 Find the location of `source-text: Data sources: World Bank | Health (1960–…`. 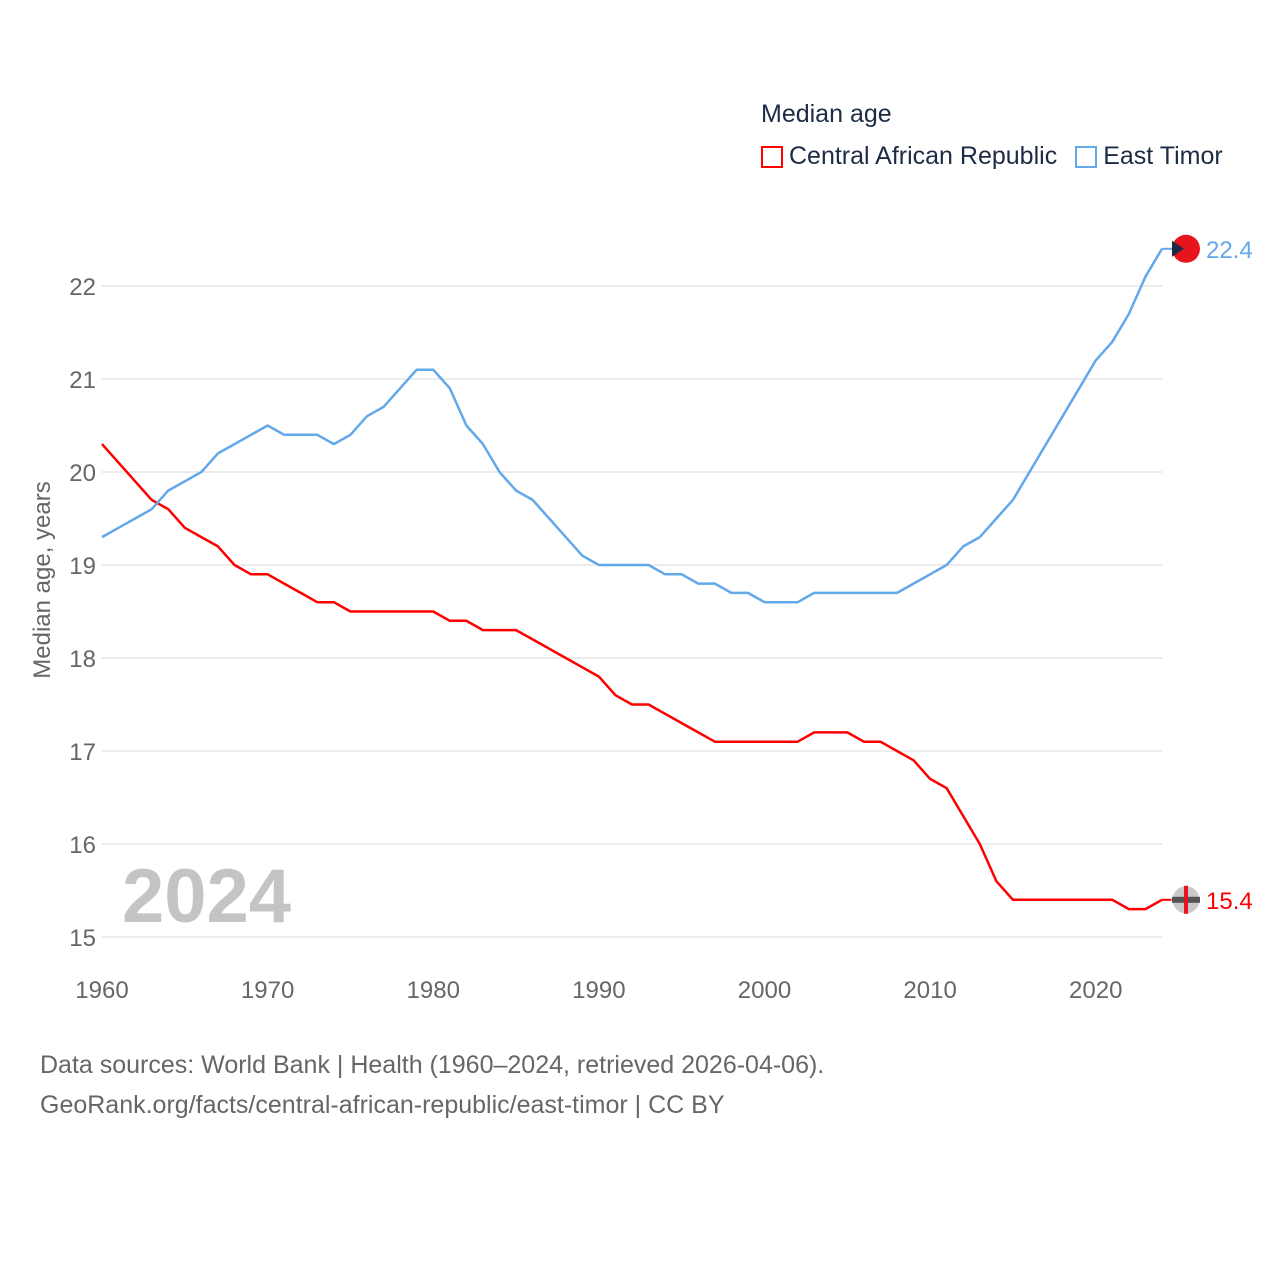

source-text: Data sources: World Bank | Health (1960–… is located at coordinates (432, 1065).